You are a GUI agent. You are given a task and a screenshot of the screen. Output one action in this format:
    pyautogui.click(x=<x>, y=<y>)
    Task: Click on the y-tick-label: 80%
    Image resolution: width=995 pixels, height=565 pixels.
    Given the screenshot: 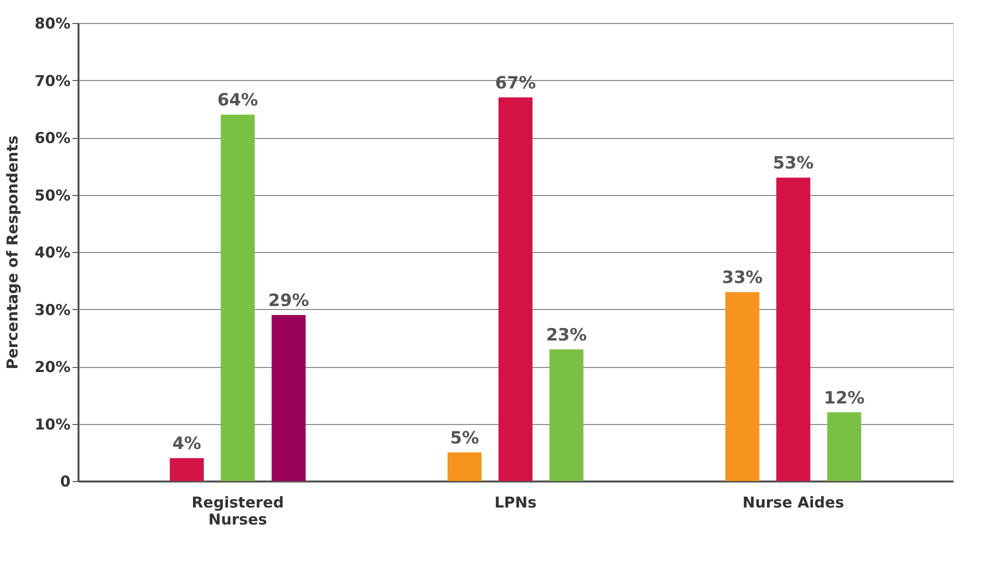 What is the action you would take?
    pyautogui.click(x=52, y=23)
    